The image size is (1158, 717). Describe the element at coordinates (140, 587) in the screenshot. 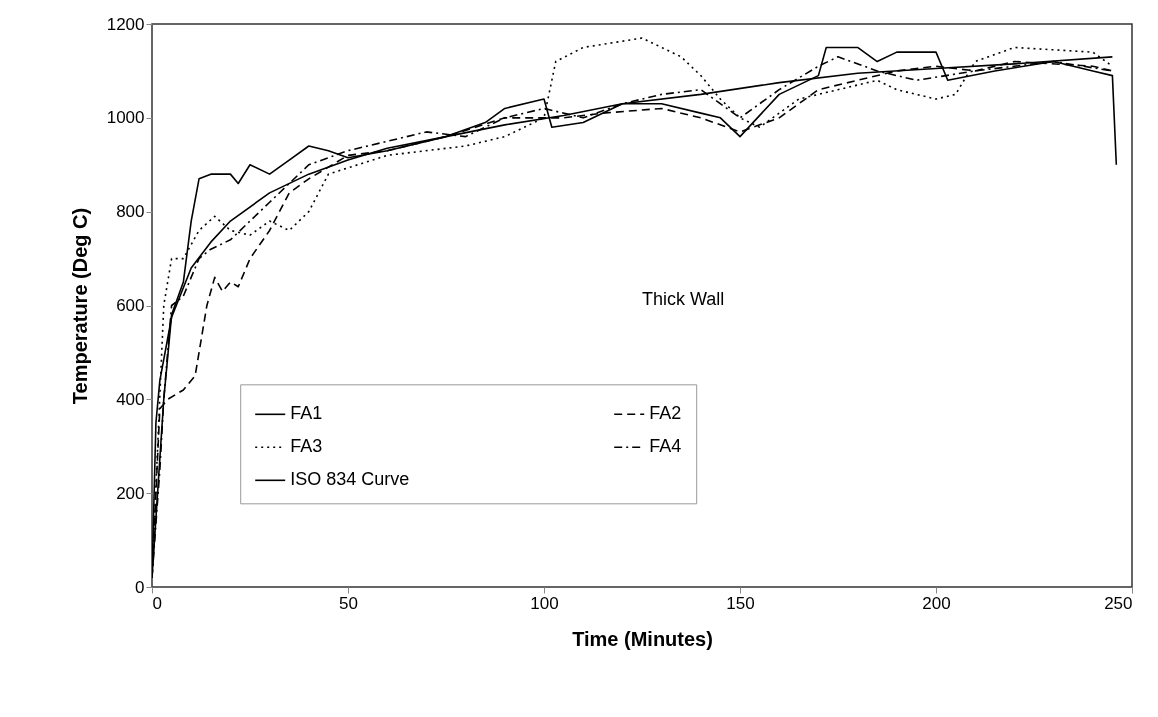

I see `y-tick-label: 0` at that location.